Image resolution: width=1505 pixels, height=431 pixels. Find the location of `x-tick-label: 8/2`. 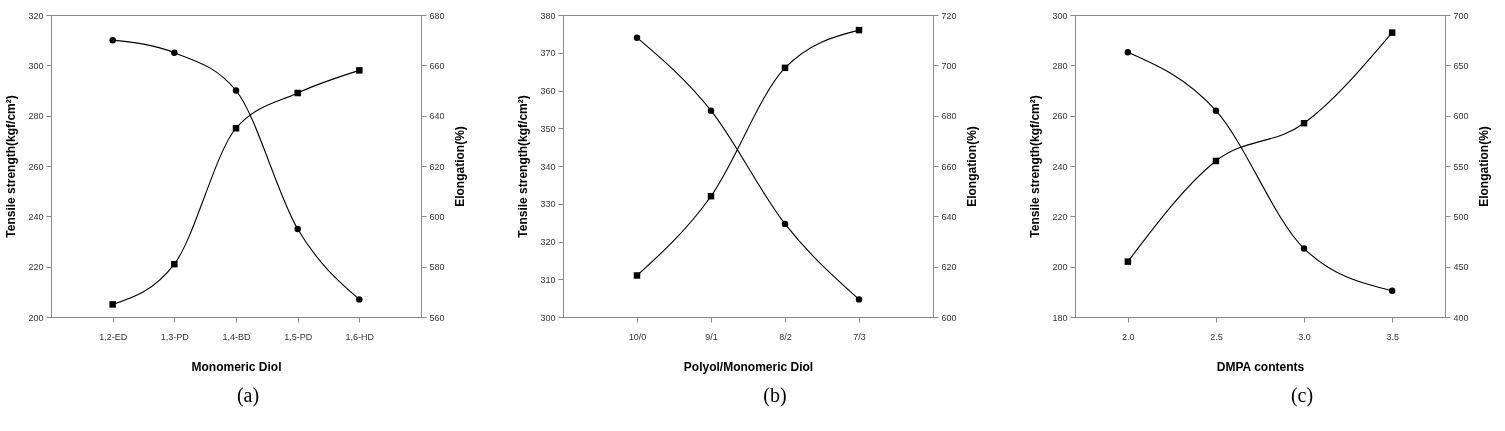

x-tick-label: 8/2 is located at coordinates (785, 336).